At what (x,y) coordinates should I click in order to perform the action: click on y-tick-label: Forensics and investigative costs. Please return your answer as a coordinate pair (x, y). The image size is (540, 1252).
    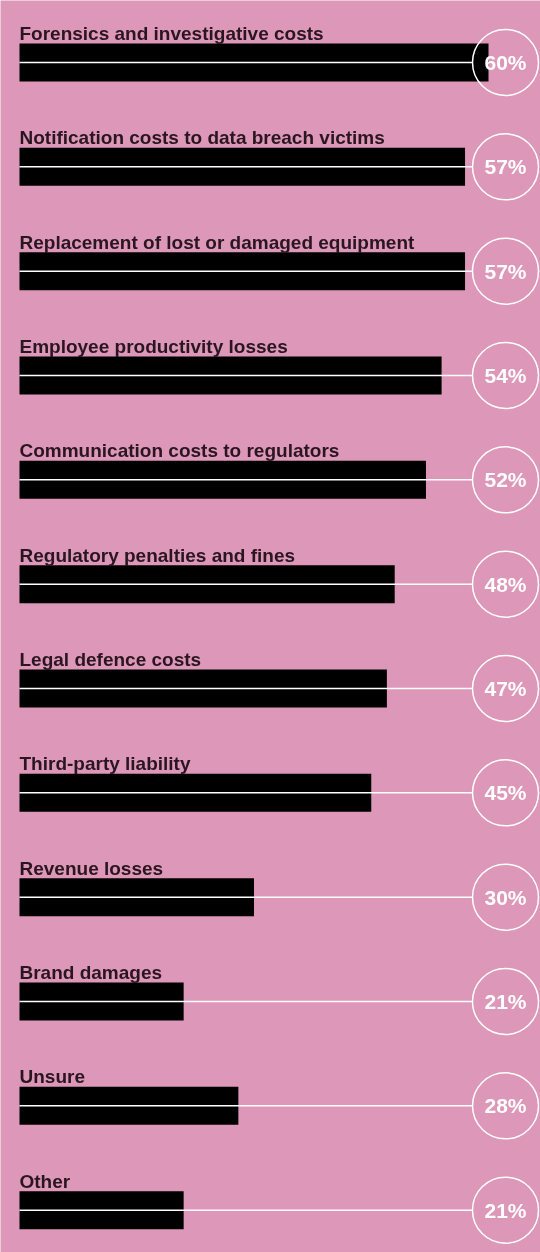
    Looking at the image, I should click on (171, 33).